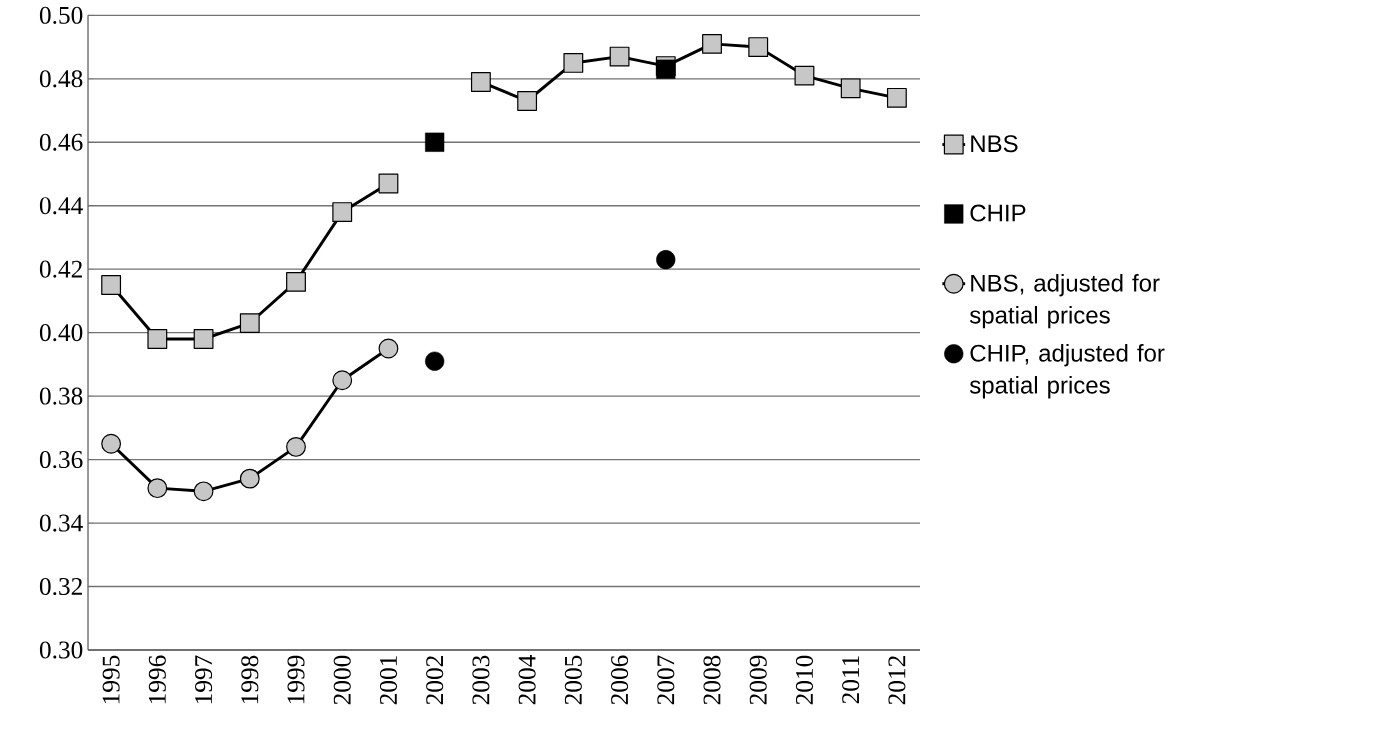 This screenshot has height=742, width=1400. Describe the element at coordinates (758, 680) in the screenshot. I see `x-tick-label: 2009` at that location.